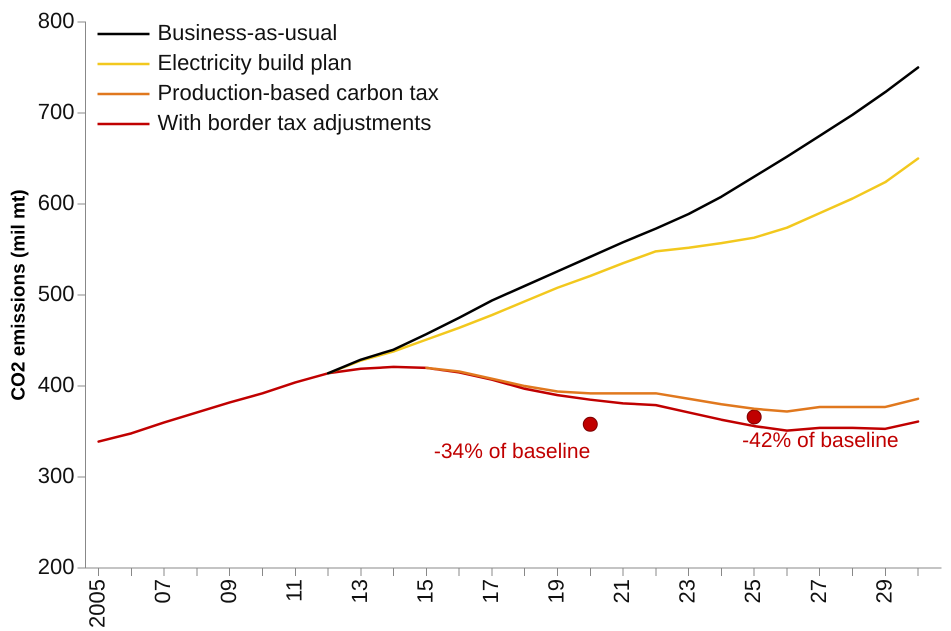  I want to click on y-tick-label: 500, so click(56, 293).